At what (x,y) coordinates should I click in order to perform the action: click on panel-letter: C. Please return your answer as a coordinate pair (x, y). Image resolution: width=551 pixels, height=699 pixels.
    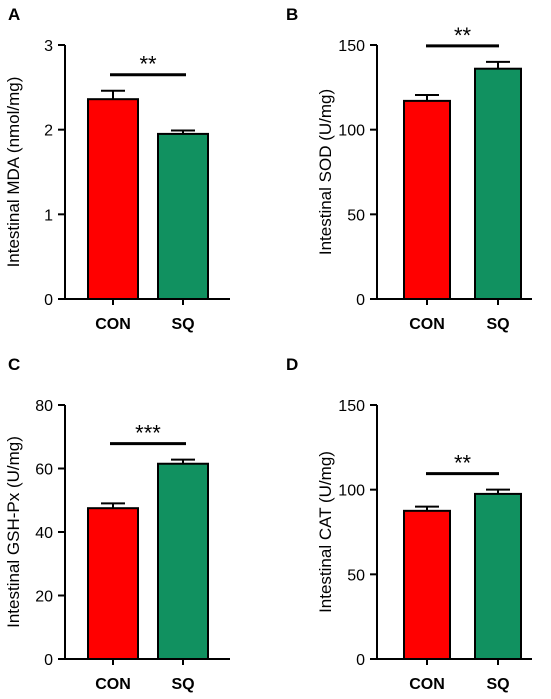
    Looking at the image, I should click on (14, 364).